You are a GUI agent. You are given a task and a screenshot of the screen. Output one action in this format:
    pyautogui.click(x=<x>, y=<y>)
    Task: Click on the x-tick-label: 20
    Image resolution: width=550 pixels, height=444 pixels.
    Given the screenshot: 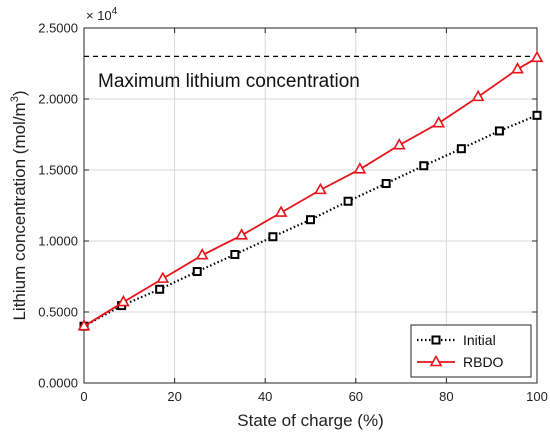 What is the action you would take?
    pyautogui.click(x=174, y=396)
    